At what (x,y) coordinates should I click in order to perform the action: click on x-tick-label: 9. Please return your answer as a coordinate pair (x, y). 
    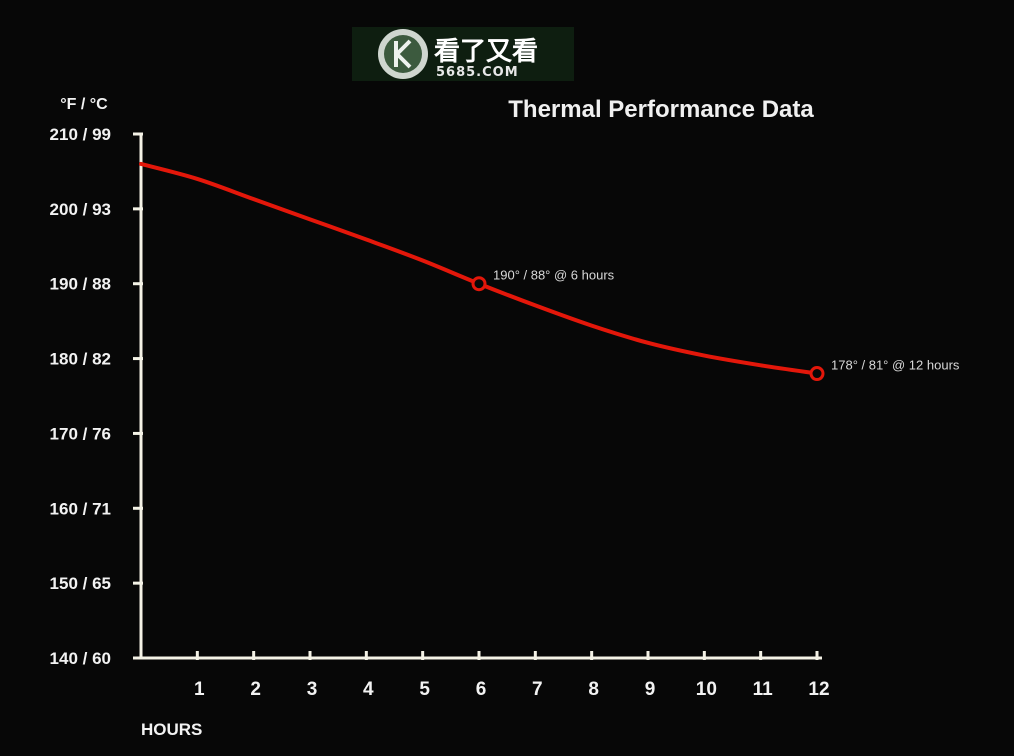
    Looking at the image, I should click on (650, 689).